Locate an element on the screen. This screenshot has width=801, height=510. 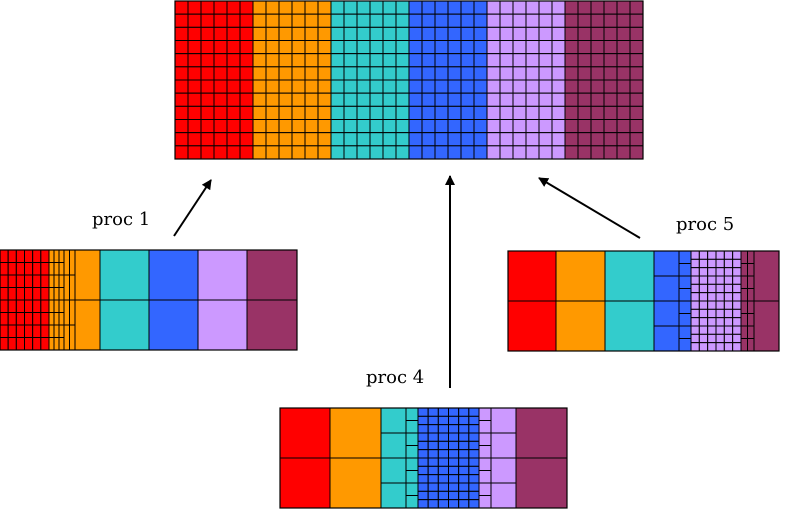
proc4-cell-teal is located at coordinates (412, 502).